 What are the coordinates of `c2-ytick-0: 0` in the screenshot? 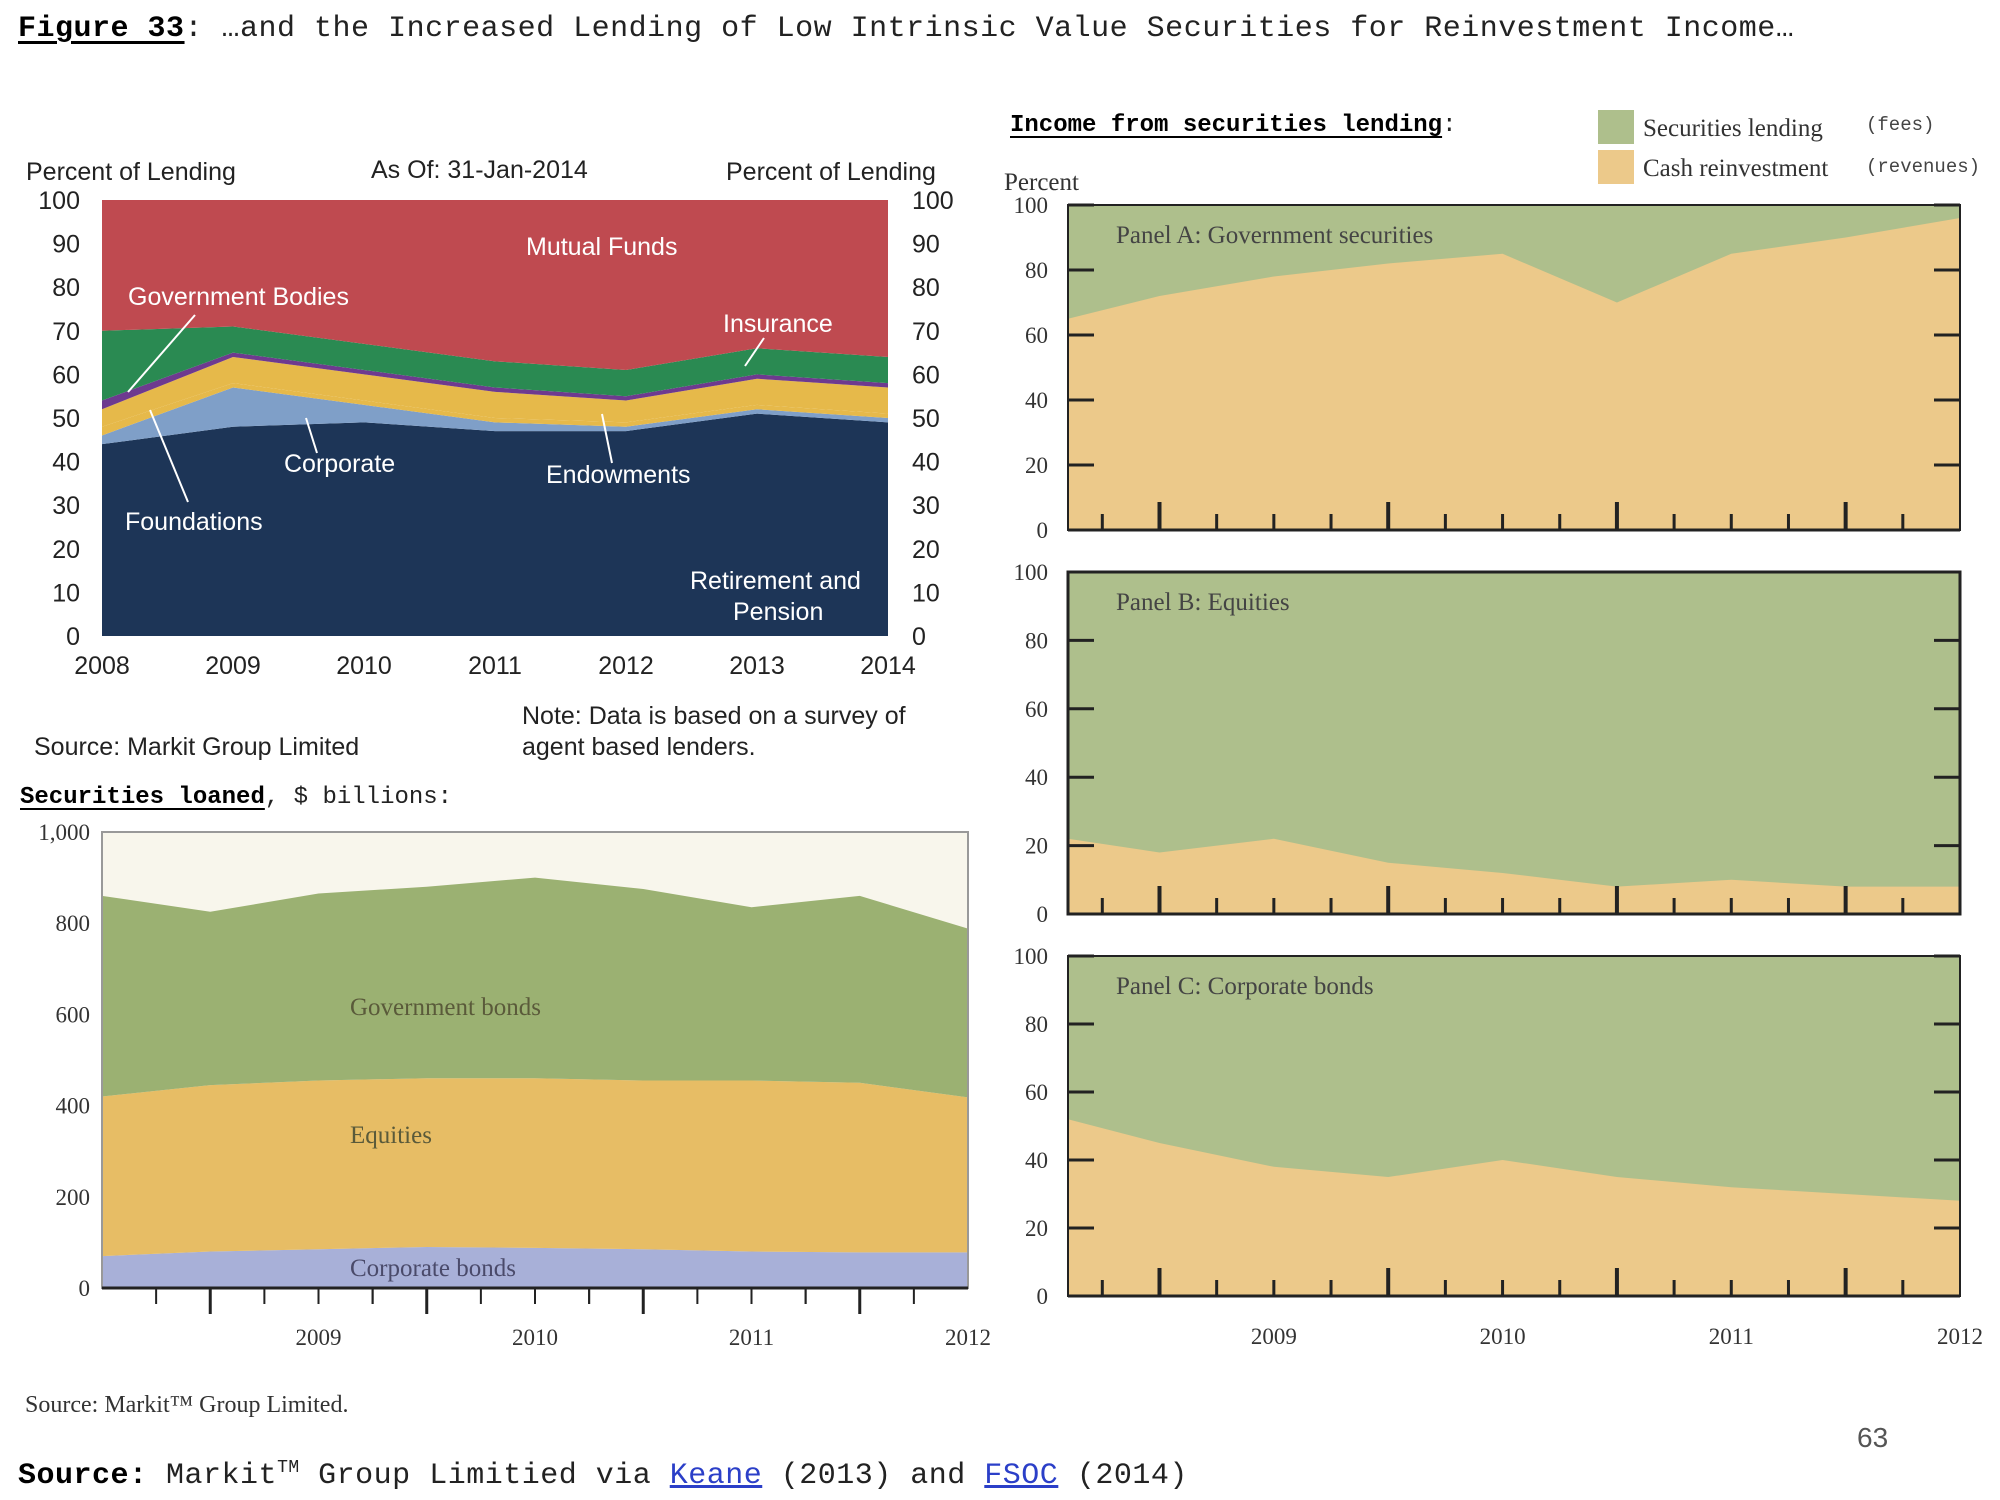 It's located at (85, 1288).